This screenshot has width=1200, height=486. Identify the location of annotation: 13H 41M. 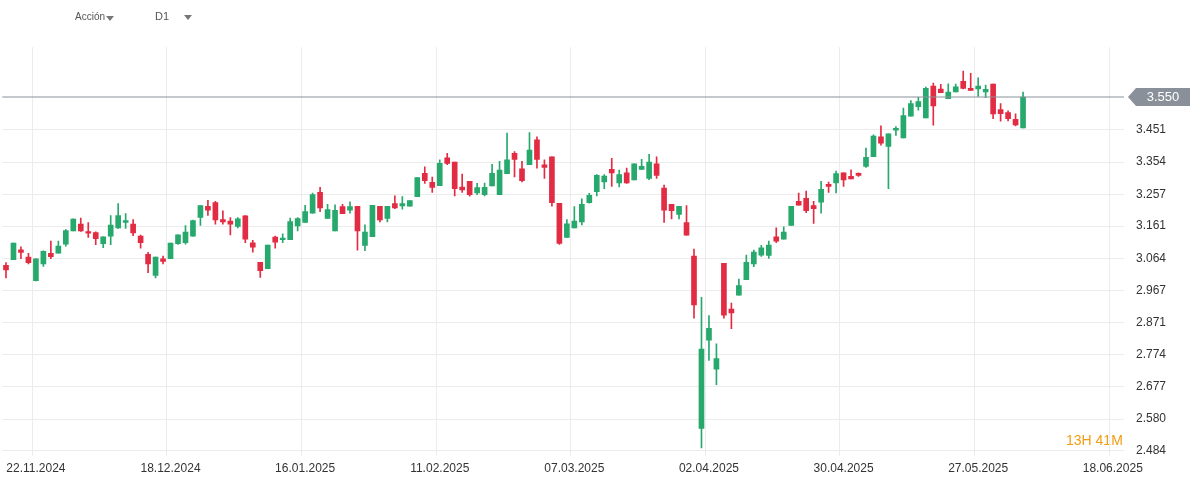
(1094, 440).